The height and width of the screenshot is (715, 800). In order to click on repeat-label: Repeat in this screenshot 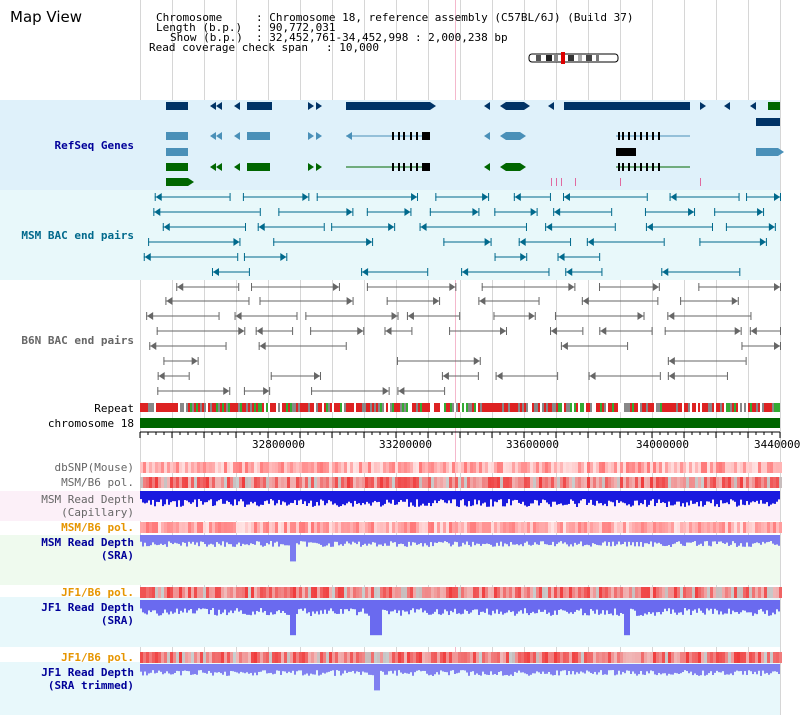, I will do `click(114, 408)`.